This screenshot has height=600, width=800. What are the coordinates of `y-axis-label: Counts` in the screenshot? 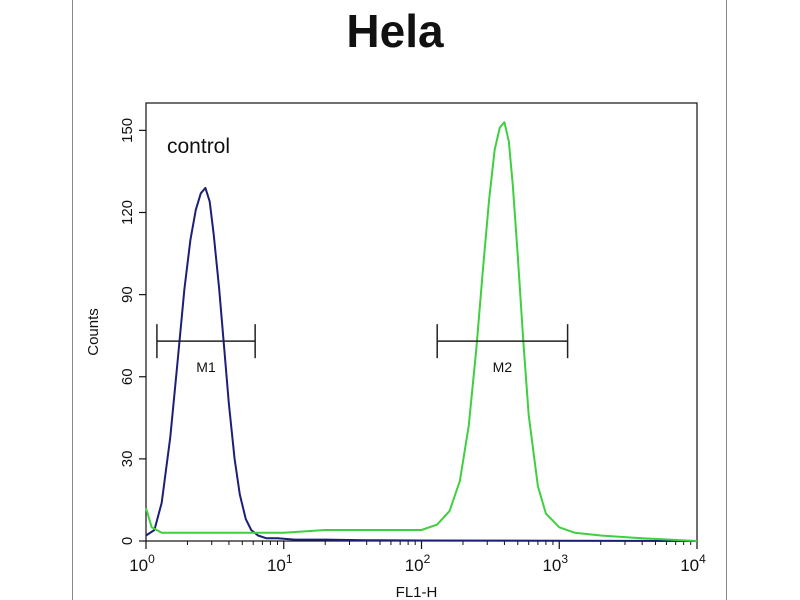 It's located at (93, 332).